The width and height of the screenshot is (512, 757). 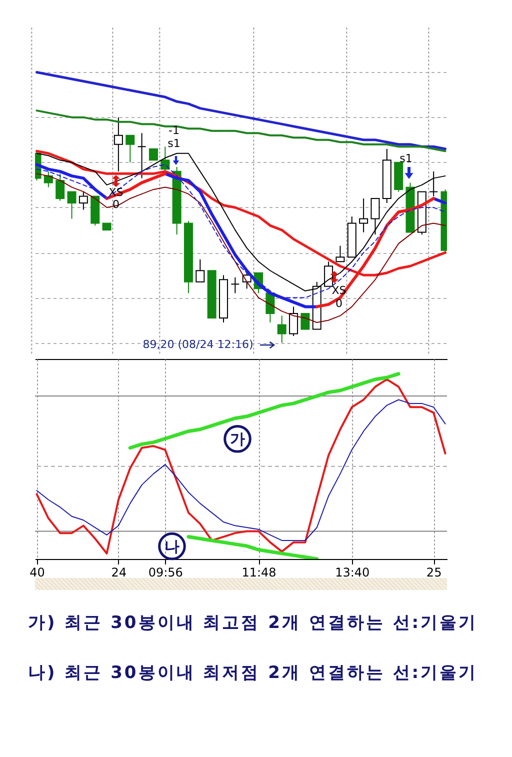 What do you see at coordinates (172, 546) in the screenshot?
I see `series-label: 나` at bounding box center [172, 546].